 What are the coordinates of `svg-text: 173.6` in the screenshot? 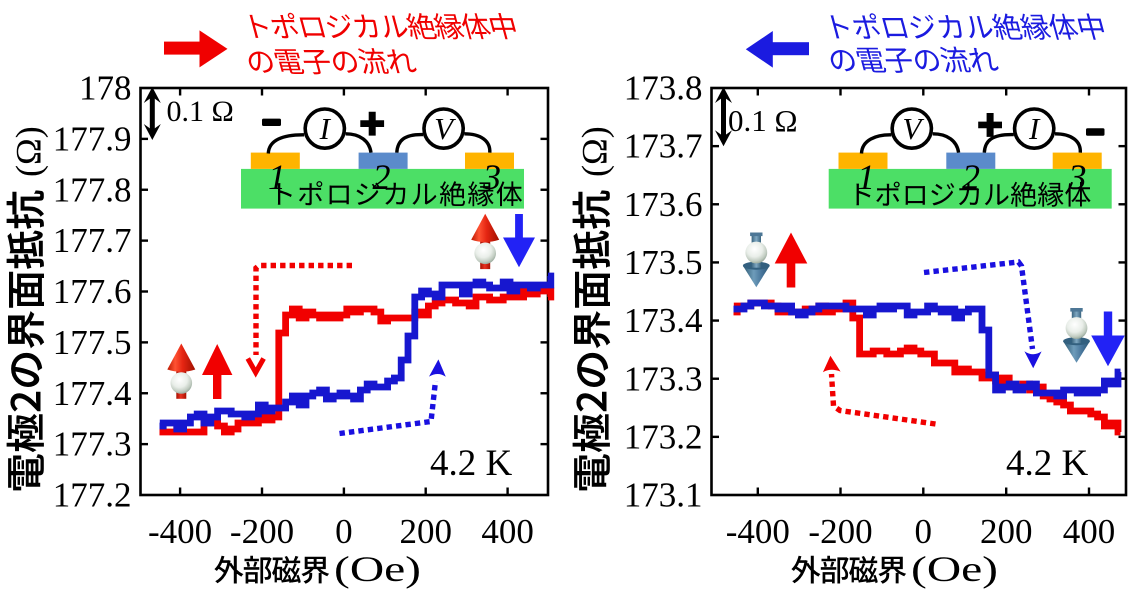 It's located at (663, 204).